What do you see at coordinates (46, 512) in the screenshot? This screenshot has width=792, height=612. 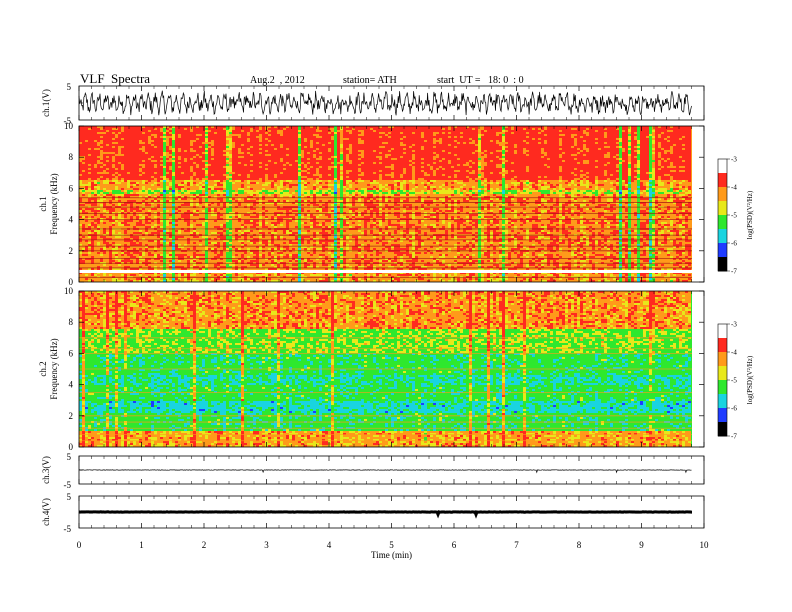 I see `y-axis-label: ch.4(V)` at bounding box center [46, 512].